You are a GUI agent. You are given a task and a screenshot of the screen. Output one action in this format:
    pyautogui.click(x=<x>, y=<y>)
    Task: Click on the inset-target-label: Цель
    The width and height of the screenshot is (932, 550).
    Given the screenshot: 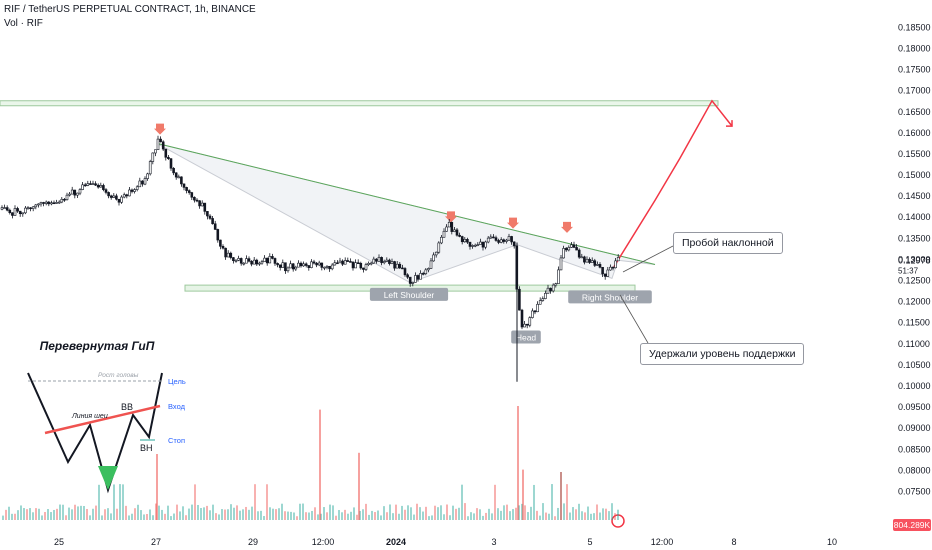 What is the action you would take?
    pyautogui.click(x=177, y=381)
    